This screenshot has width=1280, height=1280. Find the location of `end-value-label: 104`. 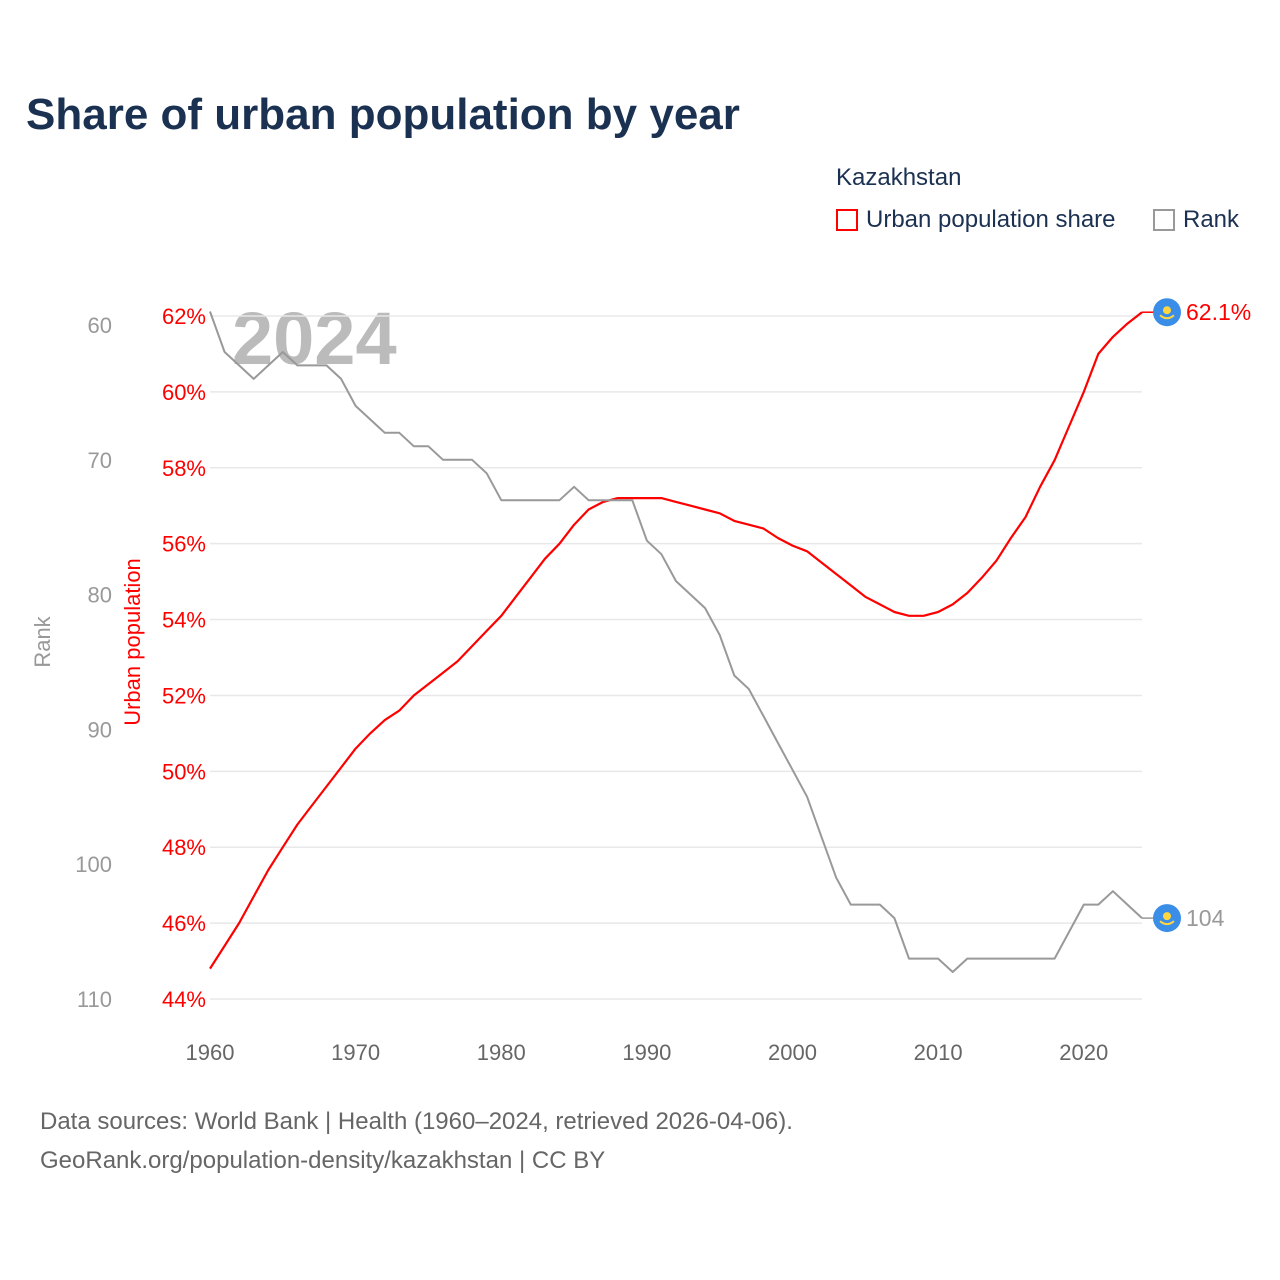

end-value-label: 104 is located at coordinates (1205, 918).